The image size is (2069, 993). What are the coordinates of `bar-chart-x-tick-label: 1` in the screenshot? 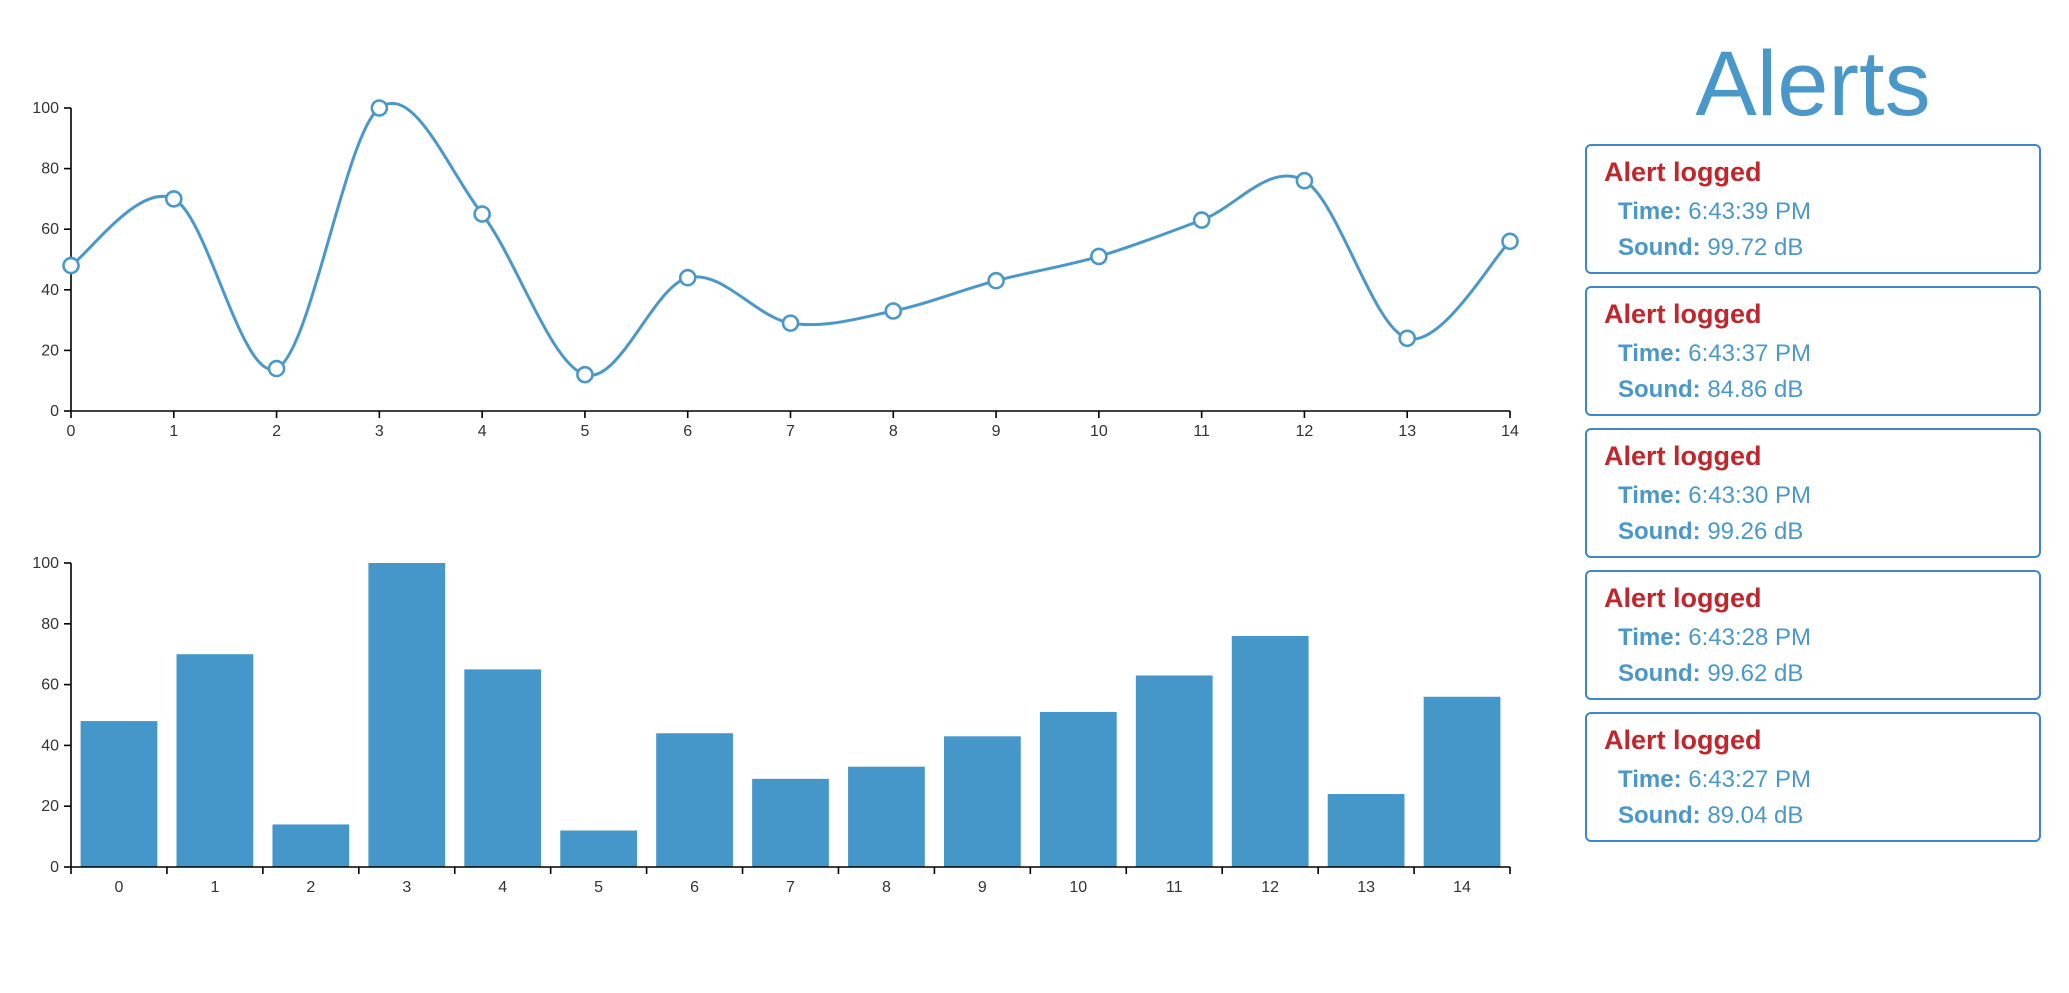 It's located at (214, 887).